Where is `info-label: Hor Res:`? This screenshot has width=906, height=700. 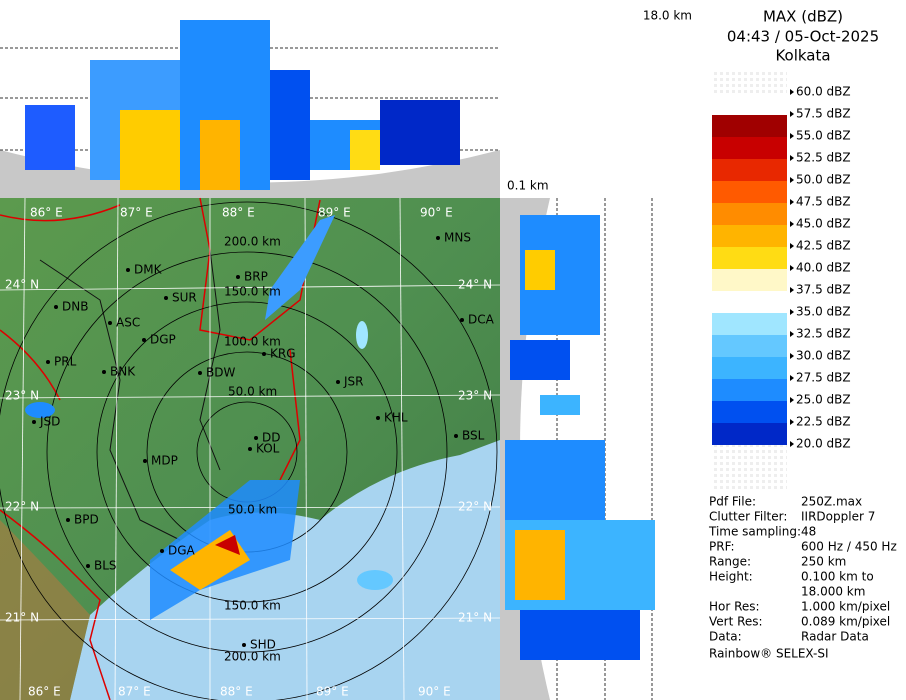 info-label: Hor Res: is located at coordinates (734, 607).